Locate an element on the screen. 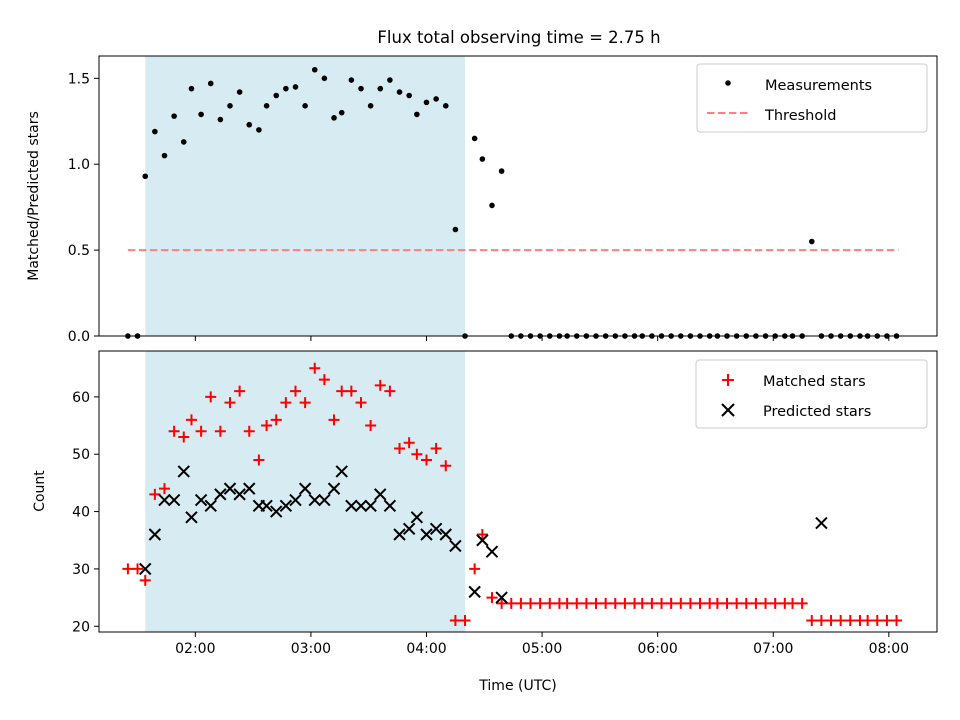 Image resolution: width=960 pixels, height=720 pixels. matched-legend-marker is located at coordinates (728, 380).